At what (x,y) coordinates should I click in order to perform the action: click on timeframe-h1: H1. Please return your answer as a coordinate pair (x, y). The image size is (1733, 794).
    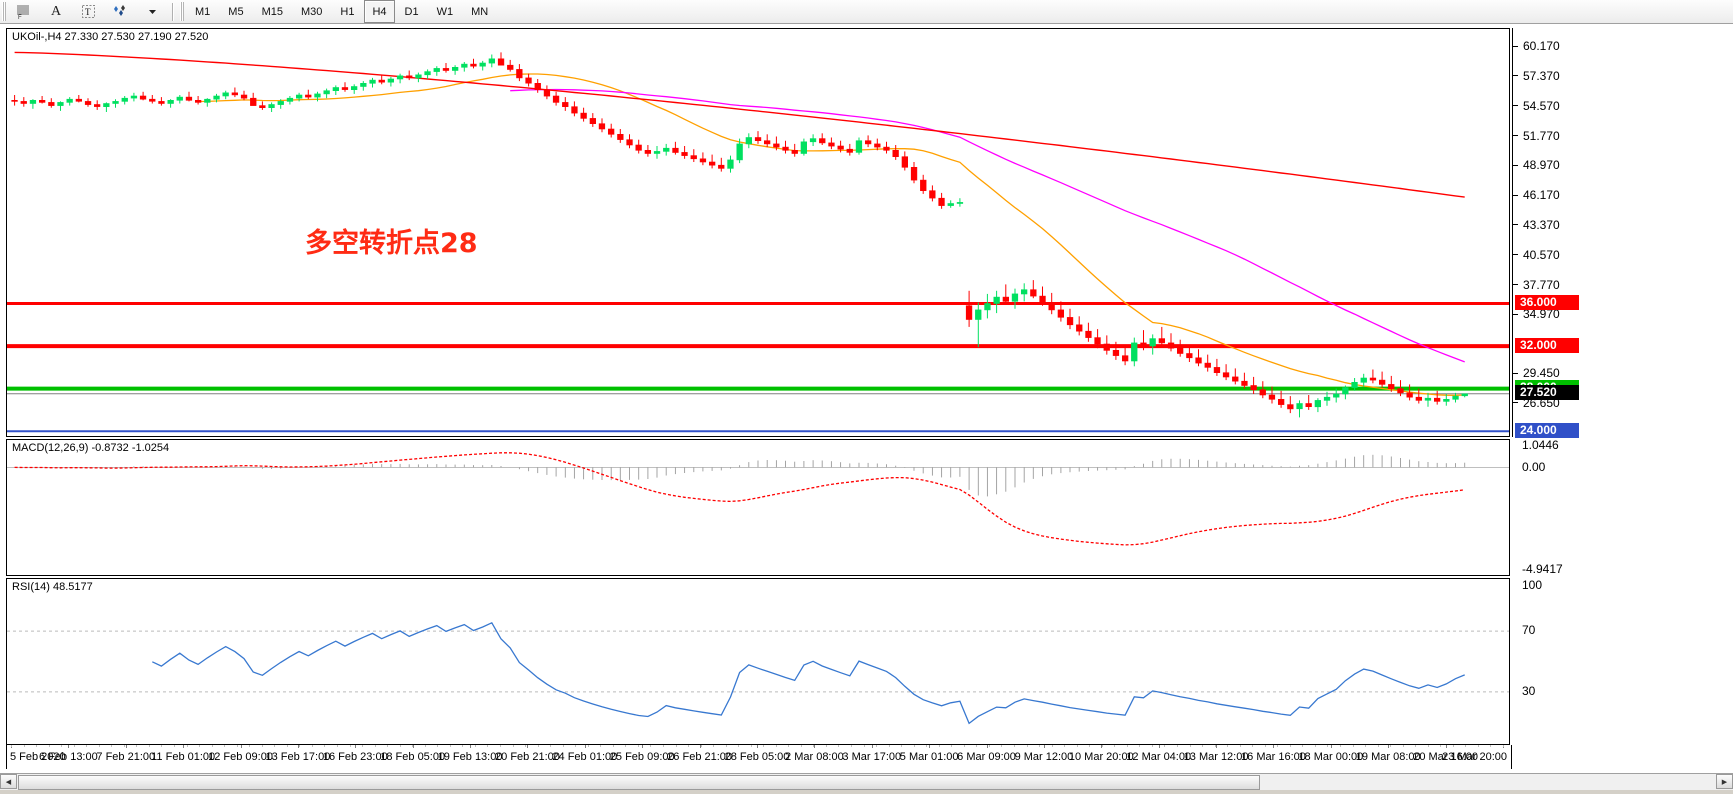
    Looking at the image, I should click on (347, 11).